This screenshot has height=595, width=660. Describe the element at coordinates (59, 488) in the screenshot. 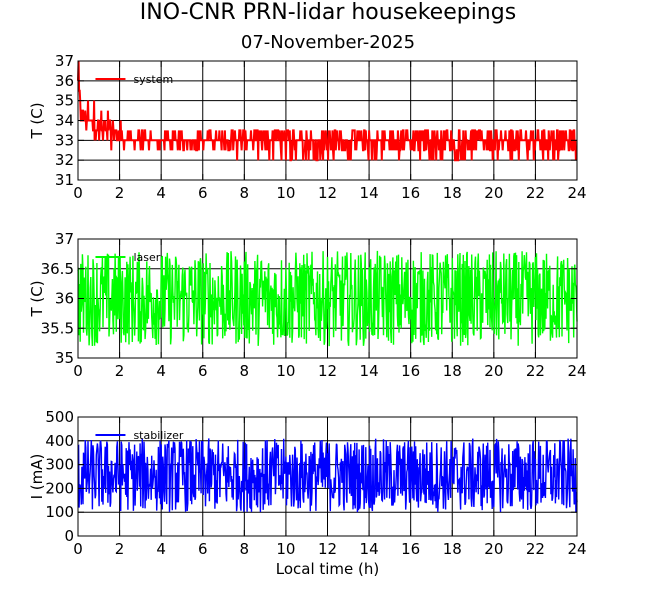

I see `y-tick-label: 200` at that location.